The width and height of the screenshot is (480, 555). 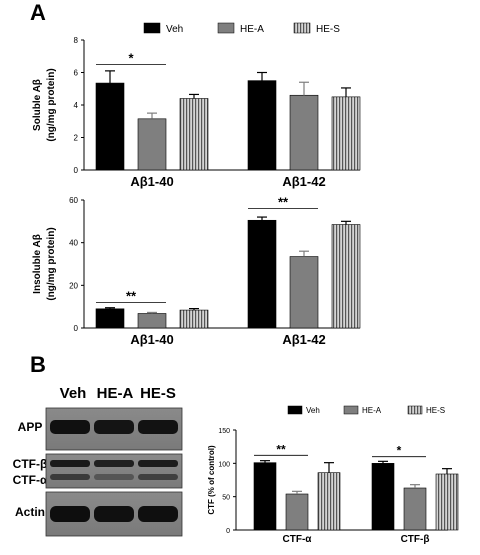 I want to click on band-ctf-beta-veh, so click(x=70, y=463).